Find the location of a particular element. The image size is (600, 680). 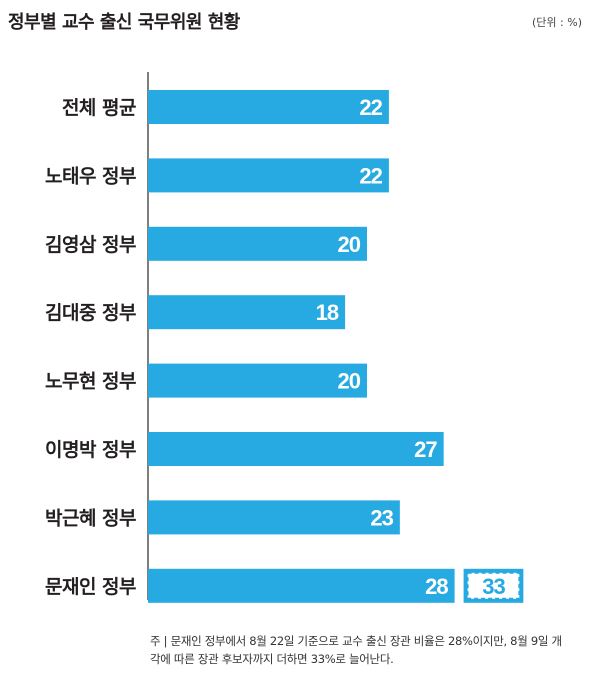

chart-title: 정부별 교수 출신 국무위원 현황 is located at coordinates (124, 22).